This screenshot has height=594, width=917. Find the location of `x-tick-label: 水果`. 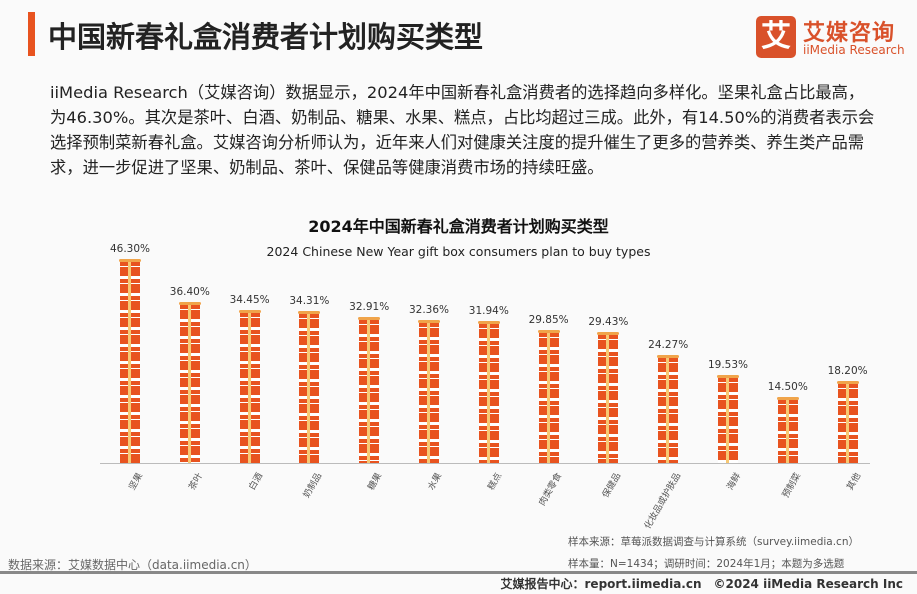

x-tick-label: 水果 is located at coordinates (435, 482).